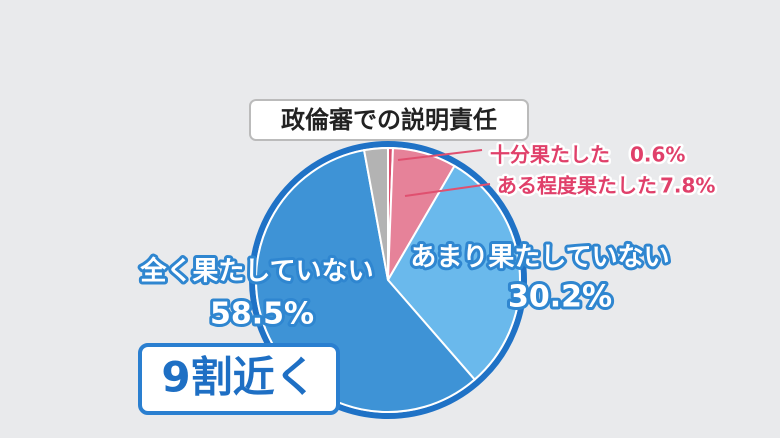 Image resolution: width=780 pixels, height=438 pixels. Describe the element at coordinates (262, 314) in the screenshot. I see `value-label: 58.5%` at that location.